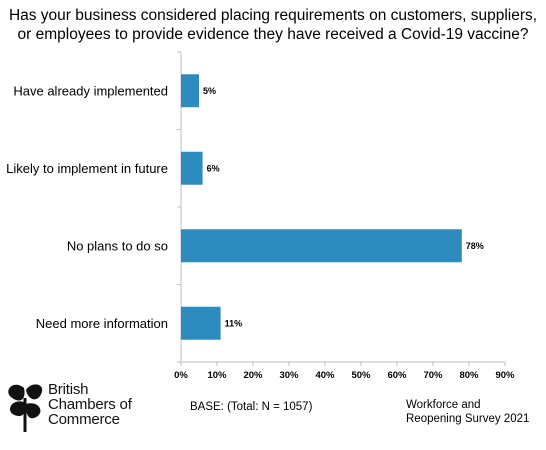  Describe the element at coordinates (102, 323) in the screenshot. I see `category-label: Need more information` at that location.